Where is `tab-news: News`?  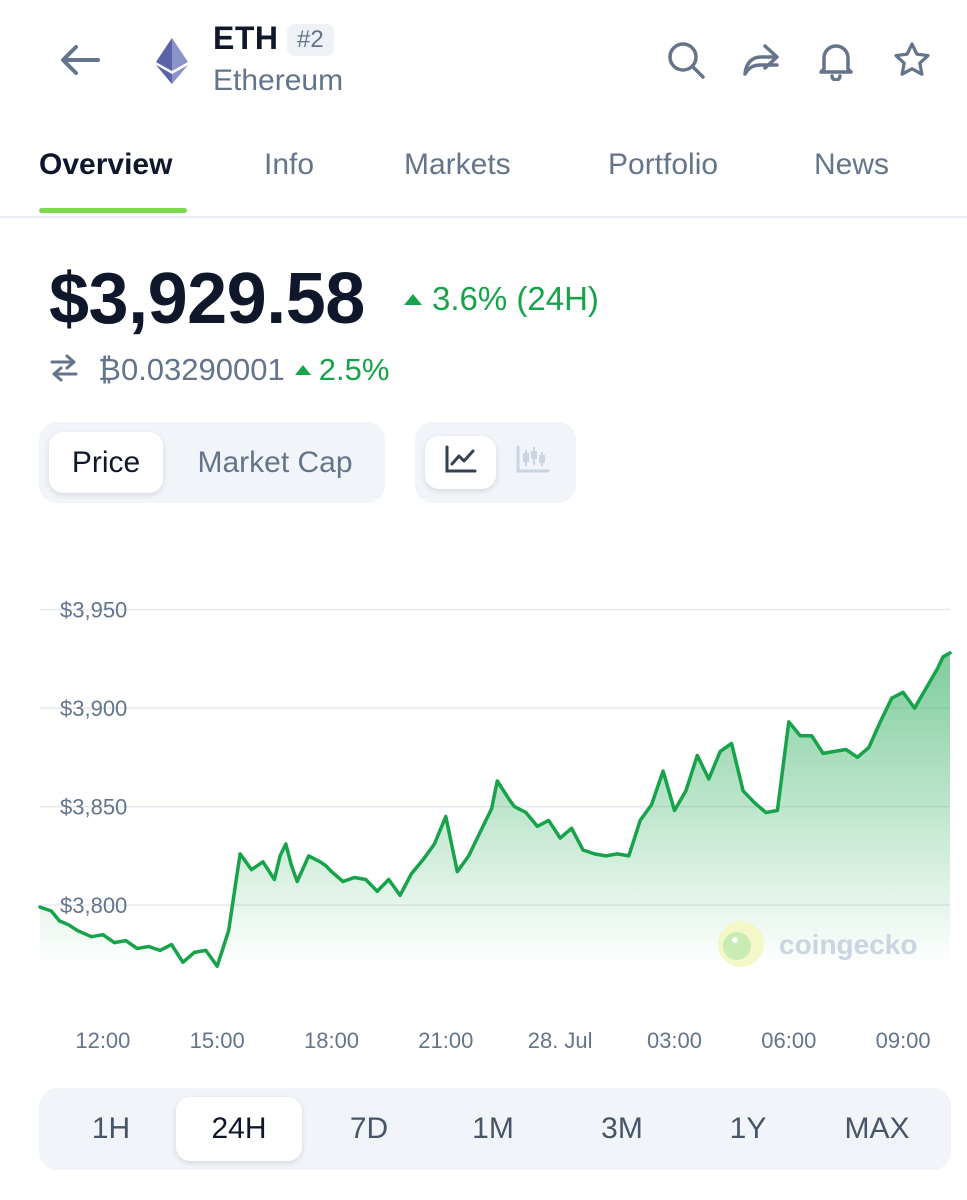
tab-news: News is located at coordinates (852, 164).